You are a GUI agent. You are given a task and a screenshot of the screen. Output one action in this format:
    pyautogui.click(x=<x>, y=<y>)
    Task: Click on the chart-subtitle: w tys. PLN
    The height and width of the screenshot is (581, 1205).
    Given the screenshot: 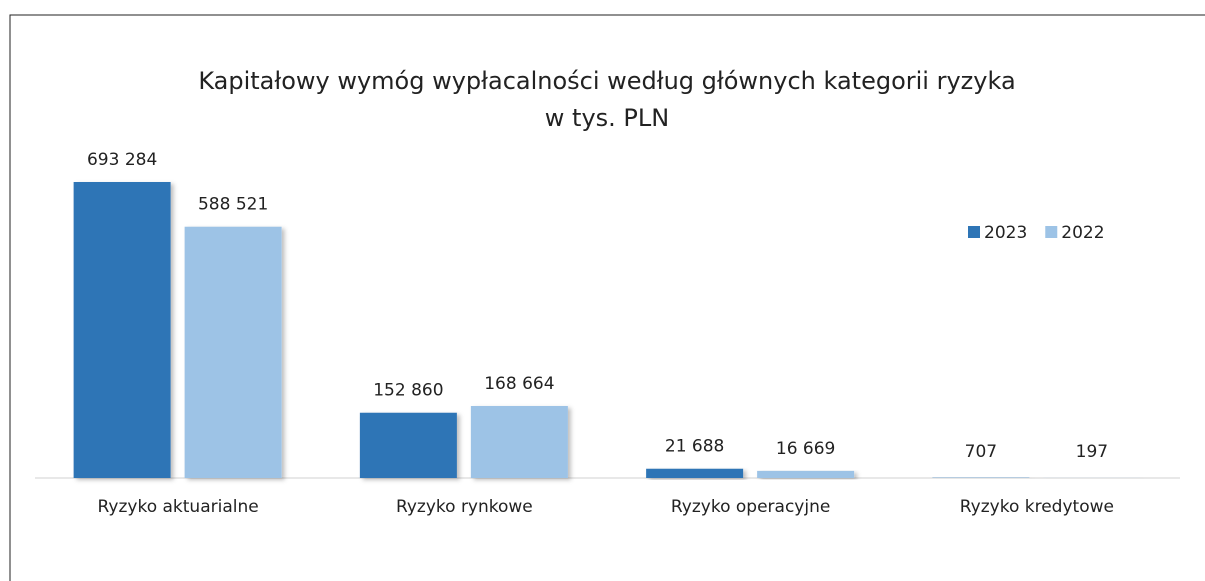 What is the action you would take?
    pyautogui.click(x=607, y=118)
    